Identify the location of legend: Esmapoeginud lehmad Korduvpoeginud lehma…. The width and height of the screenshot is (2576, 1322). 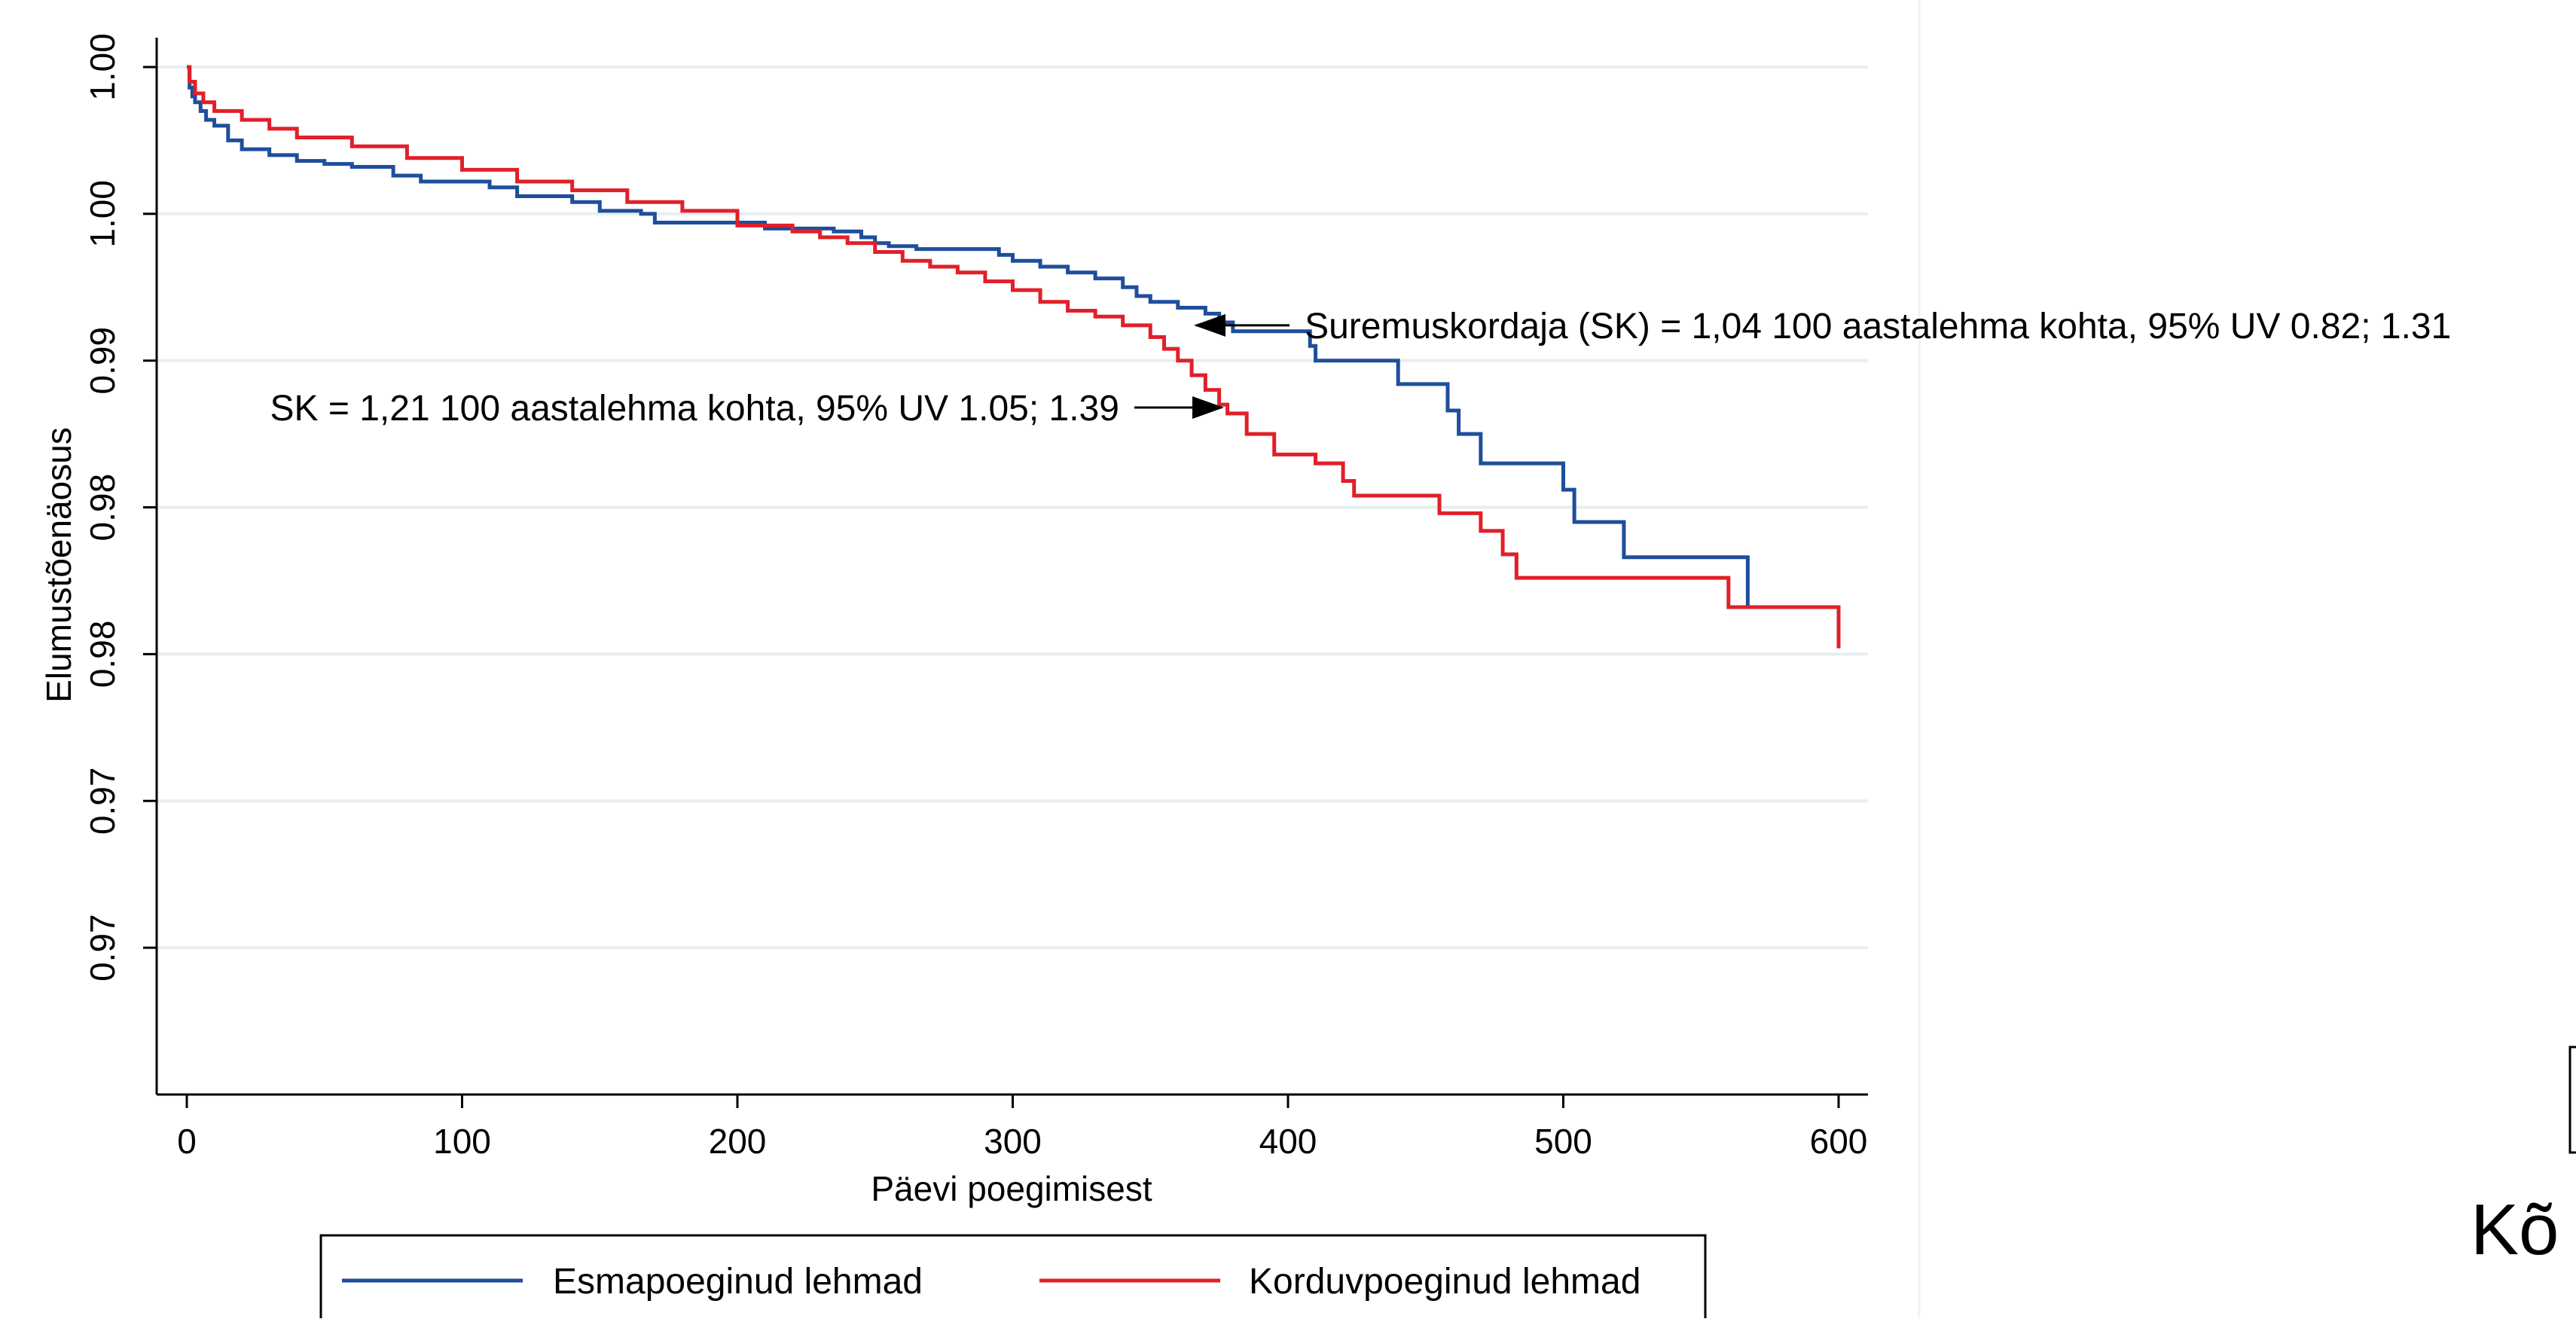
(1013, 1277).